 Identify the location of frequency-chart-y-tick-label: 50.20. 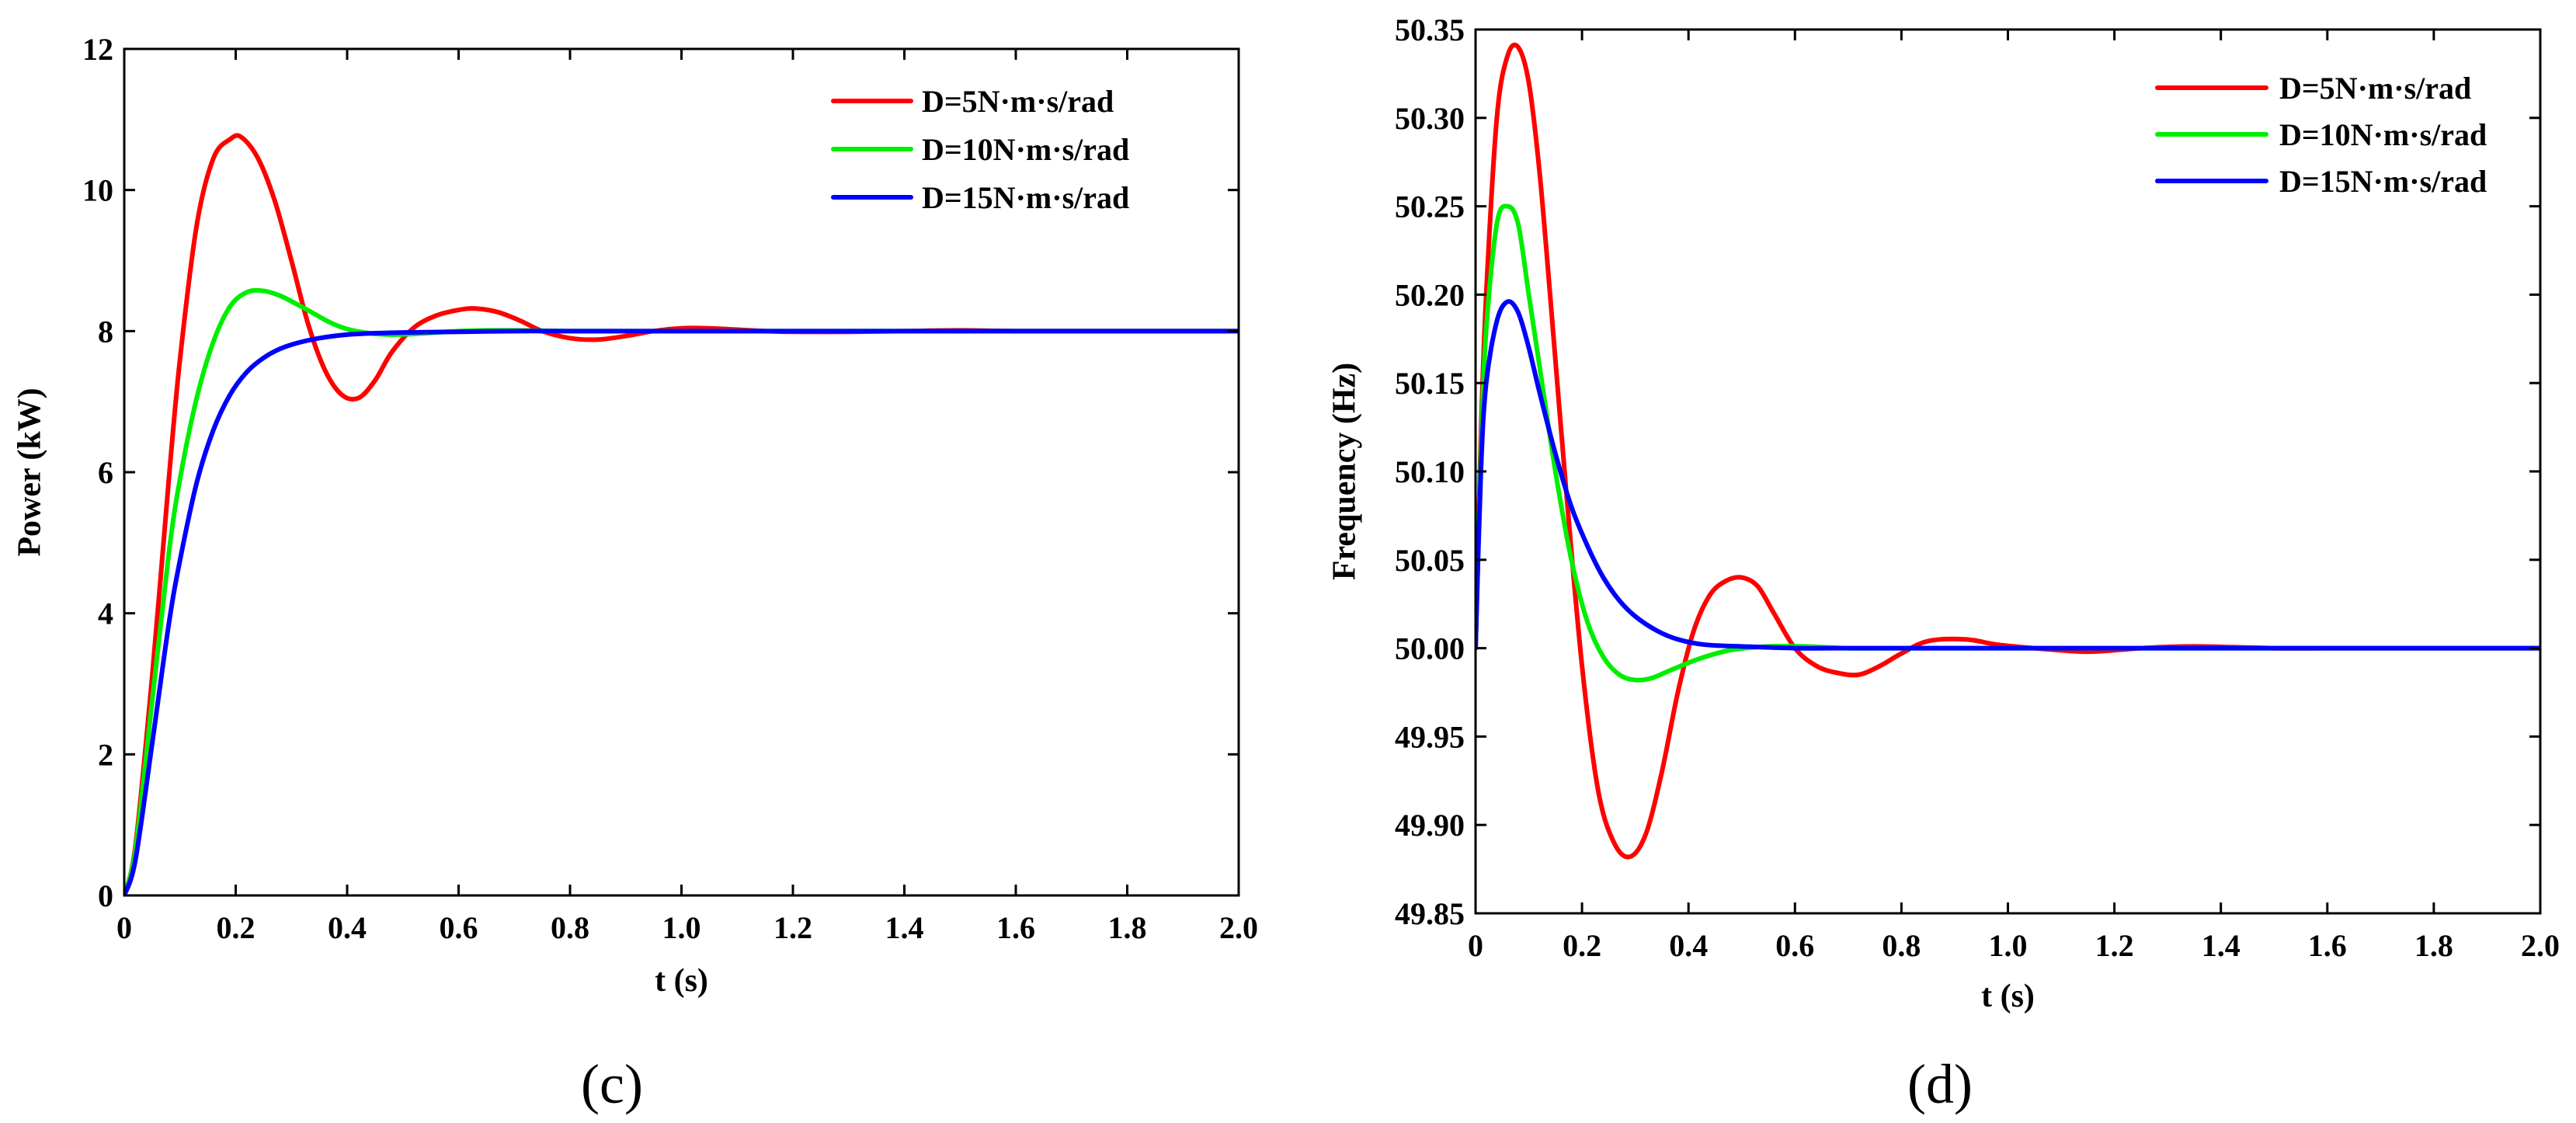
(1430, 294).